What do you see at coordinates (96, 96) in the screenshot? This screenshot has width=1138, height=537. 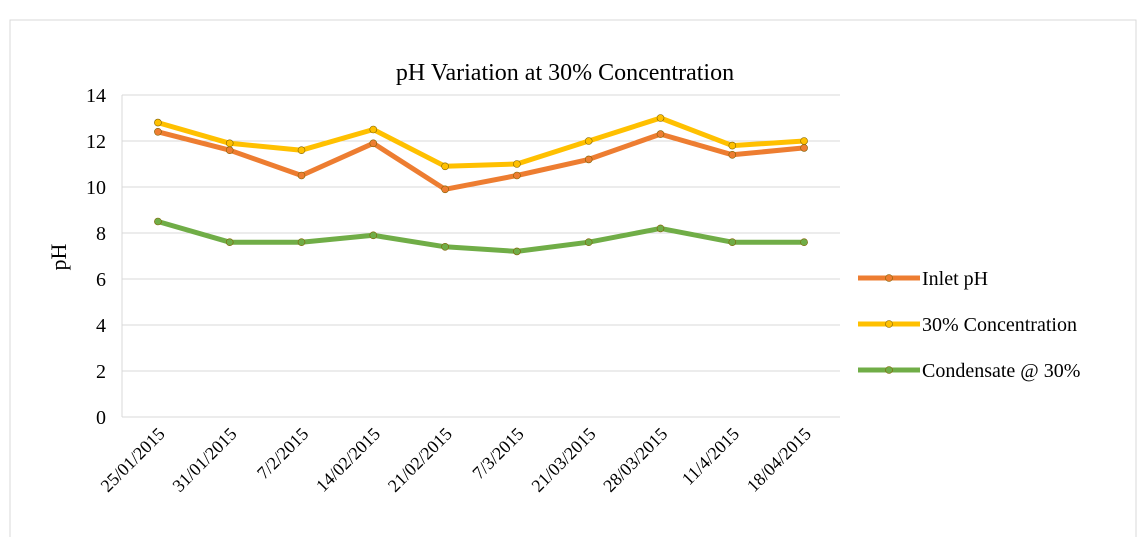 I see `y-tick-label: 14` at bounding box center [96, 96].